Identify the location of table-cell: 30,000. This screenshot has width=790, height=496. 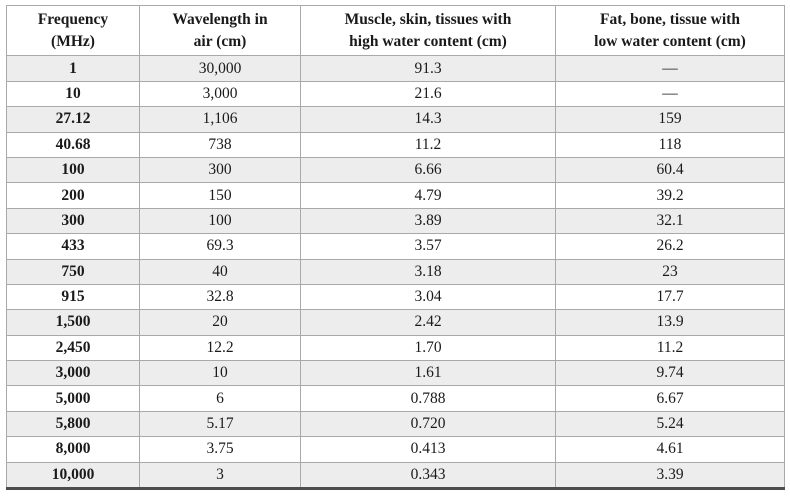
(220, 68).